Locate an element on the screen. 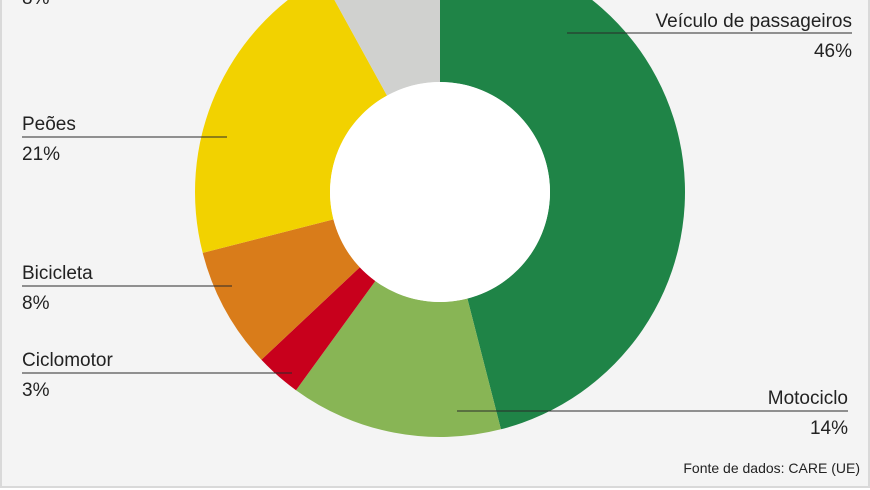 The height and width of the screenshot is (490, 870). slice-label: Bicicleta is located at coordinates (57, 273).